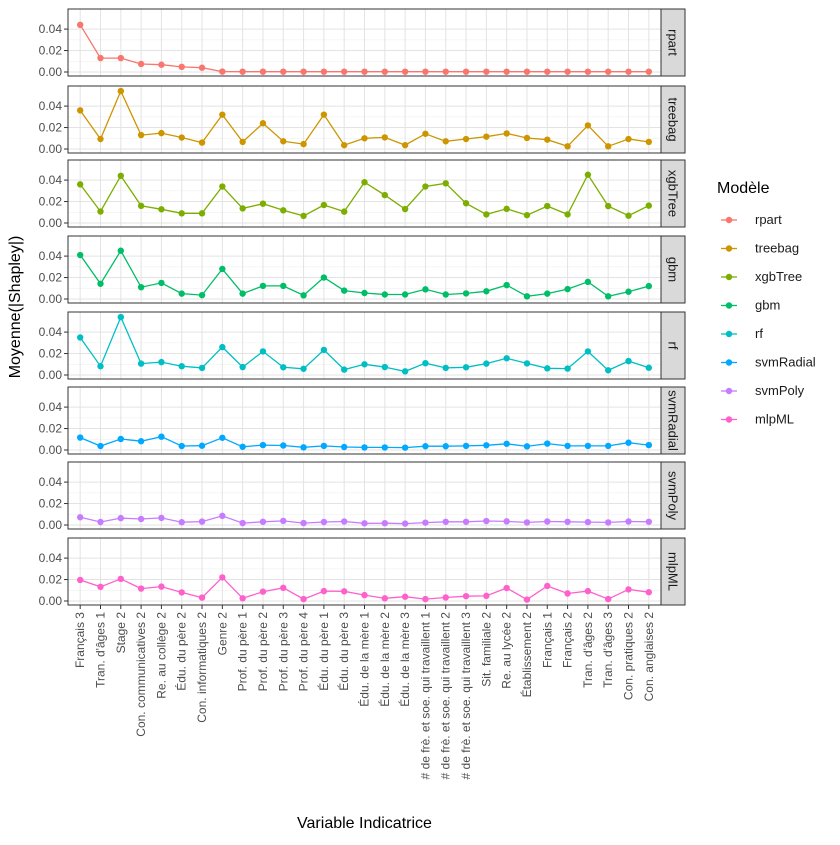  I want to click on x-tick-label: # de frè. et soe. qui travaillent 1, so click(425, 696).